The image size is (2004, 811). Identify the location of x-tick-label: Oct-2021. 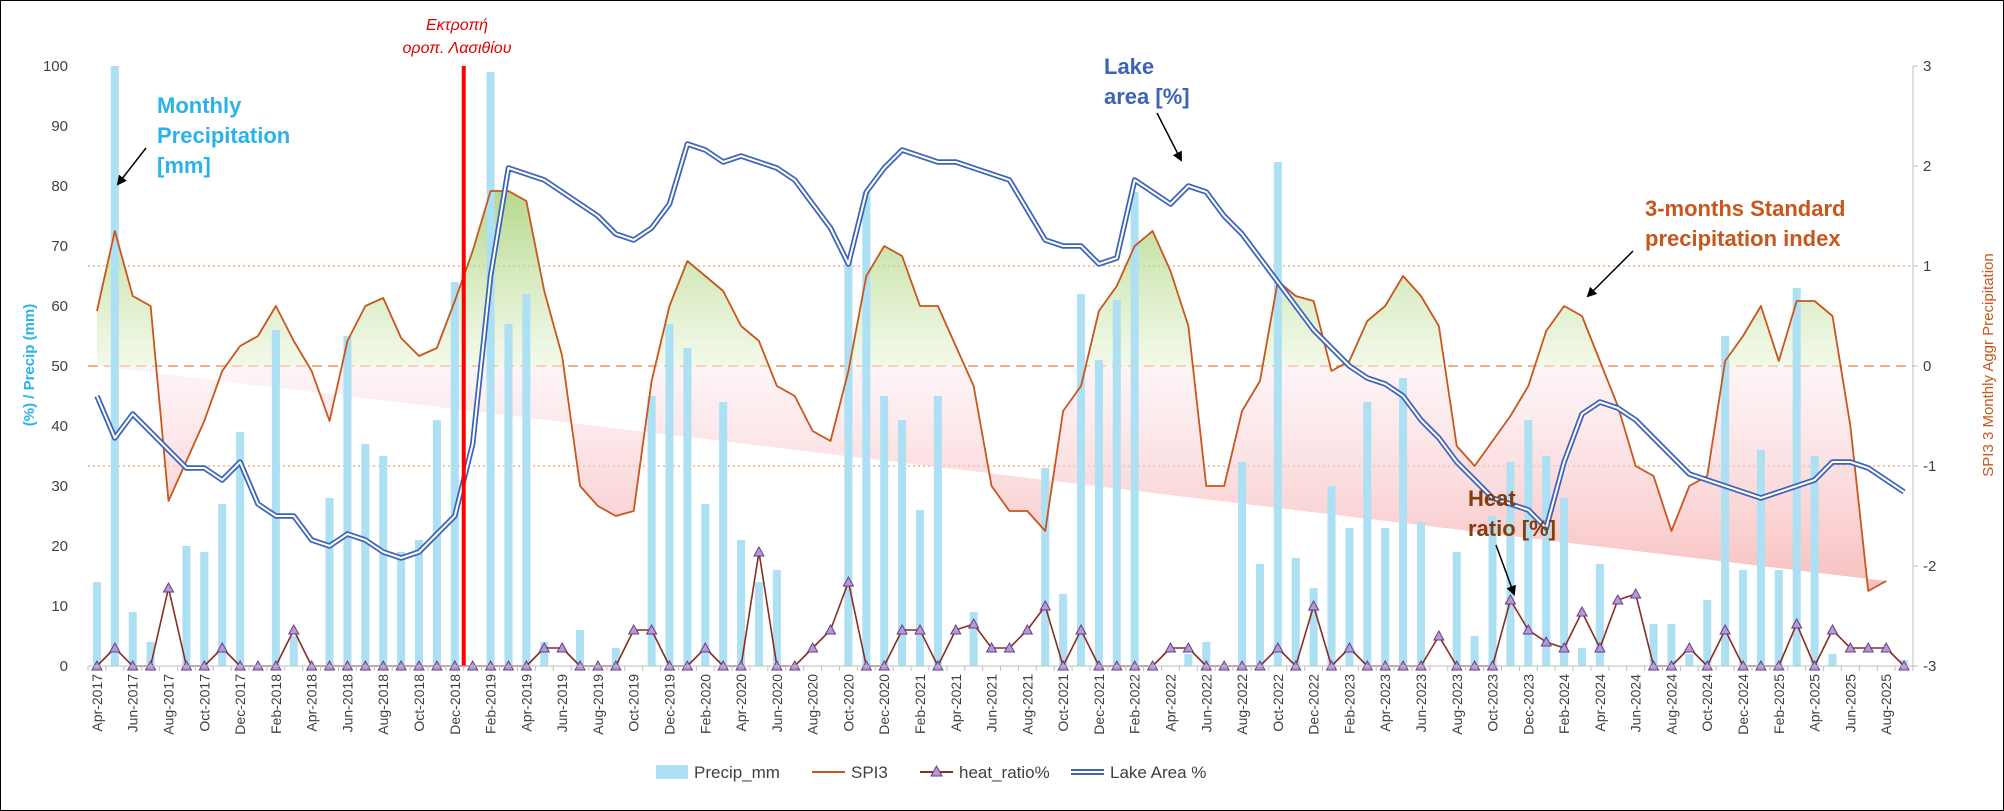
(1063, 703).